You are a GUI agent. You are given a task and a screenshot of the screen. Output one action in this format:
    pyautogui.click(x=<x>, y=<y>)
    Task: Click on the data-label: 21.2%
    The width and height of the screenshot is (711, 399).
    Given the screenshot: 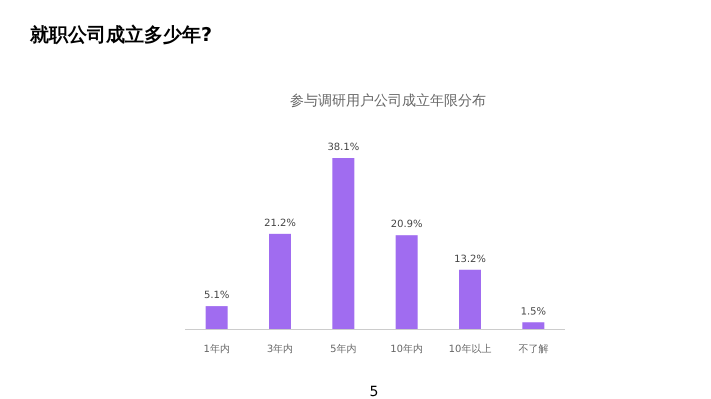 What is the action you would take?
    pyautogui.click(x=280, y=223)
    